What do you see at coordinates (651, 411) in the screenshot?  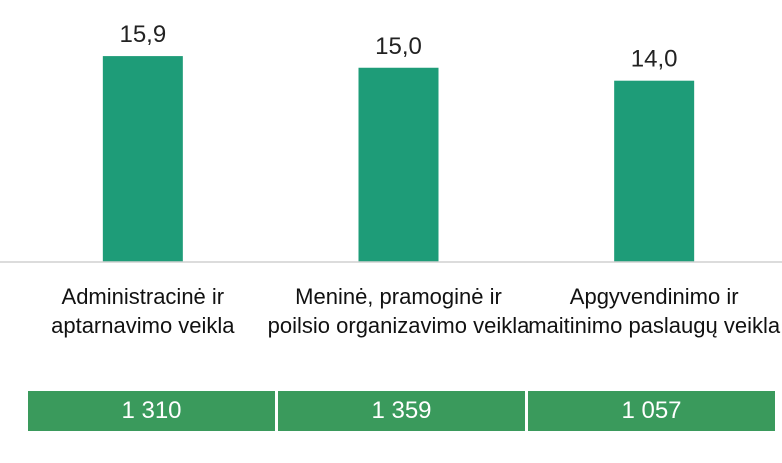 I see `table-cell: 1 057` at bounding box center [651, 411].